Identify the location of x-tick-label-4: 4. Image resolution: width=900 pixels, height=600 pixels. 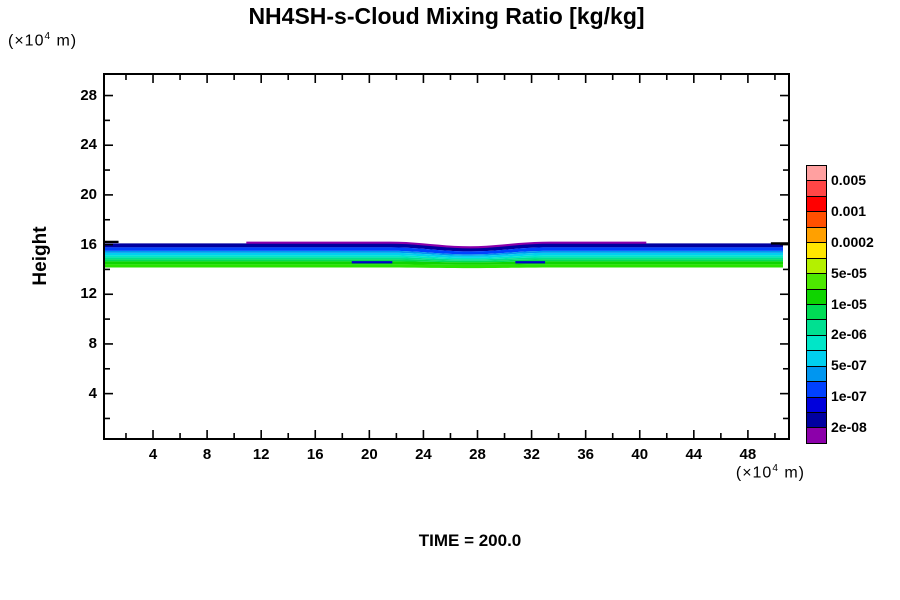
(153, 454).